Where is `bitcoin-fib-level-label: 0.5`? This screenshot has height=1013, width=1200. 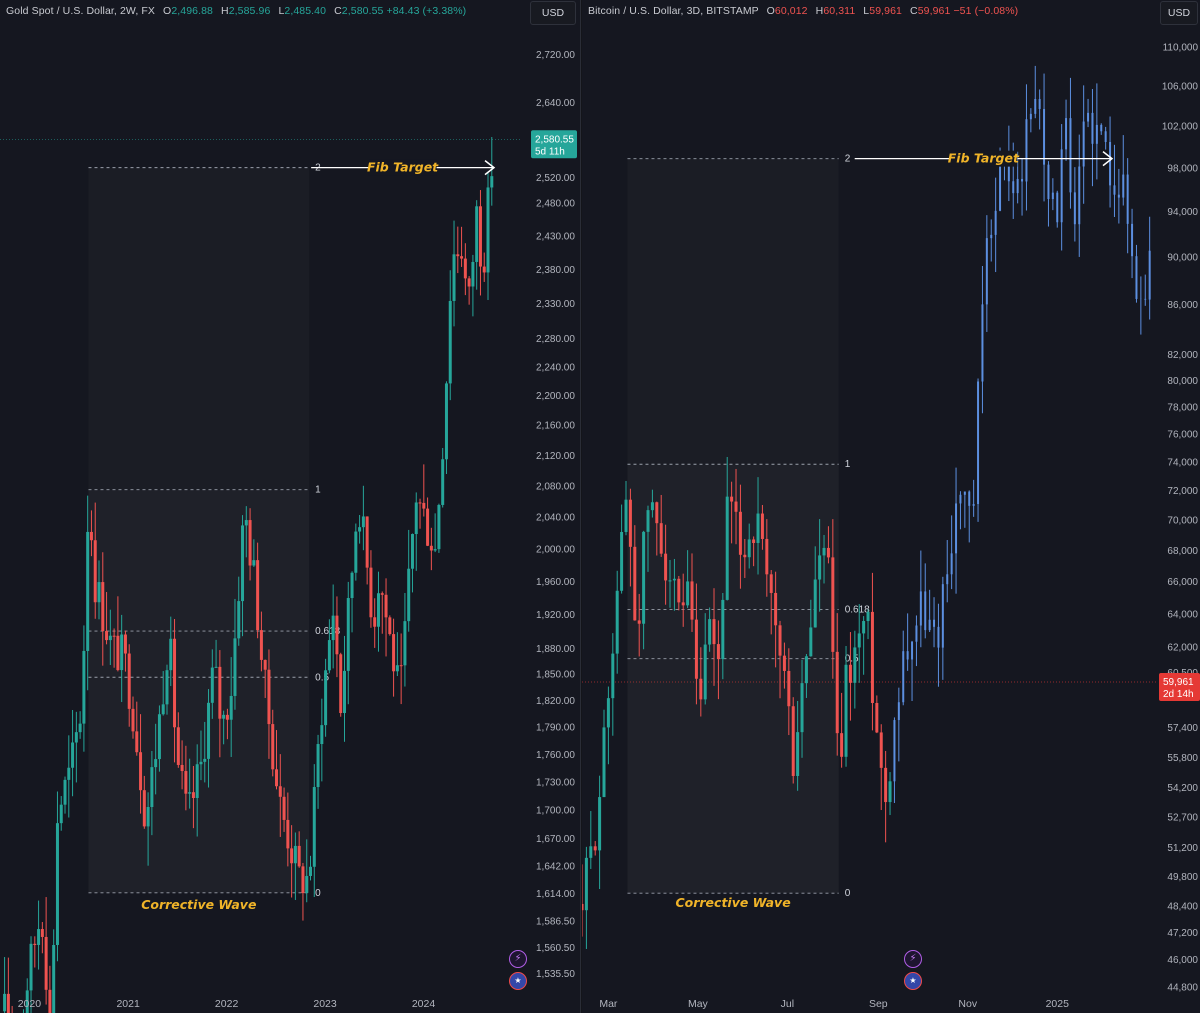
bitcoin-fib-level-label: 0.5 is located at coordinates (852, 659).